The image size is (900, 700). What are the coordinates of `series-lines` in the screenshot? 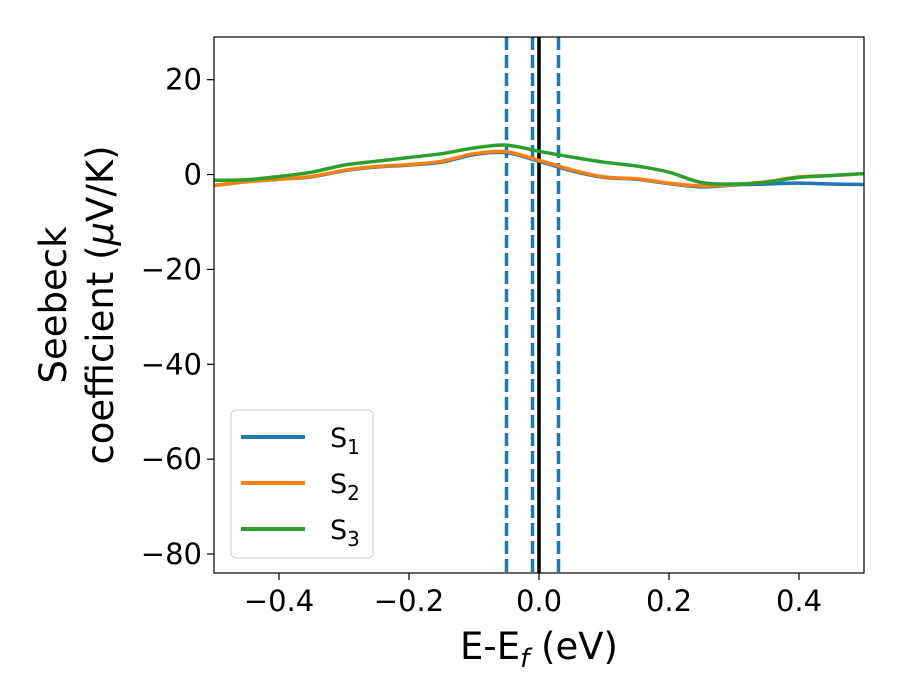 It's located at (539, 166).